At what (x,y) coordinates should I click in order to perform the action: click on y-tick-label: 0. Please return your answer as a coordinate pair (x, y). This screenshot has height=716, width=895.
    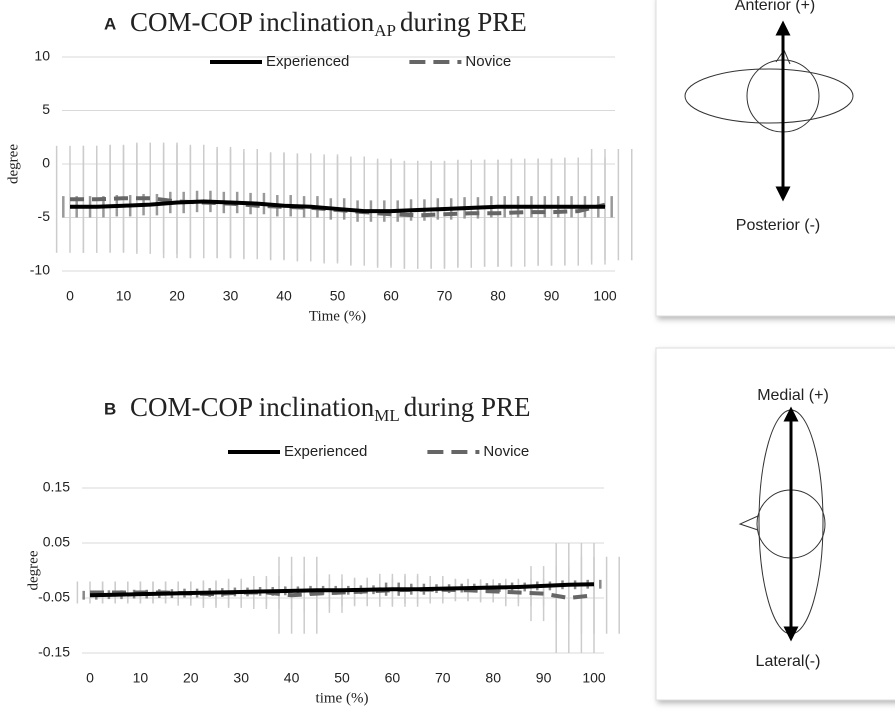
    Looking at the image, I should click on (46, 163).